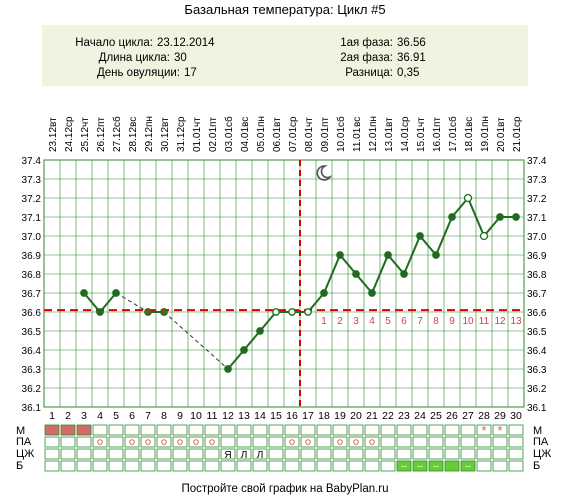  Describe the element at coordinates (244, 455) in the screenshot. I see `cervical-mark: Л` at that location.